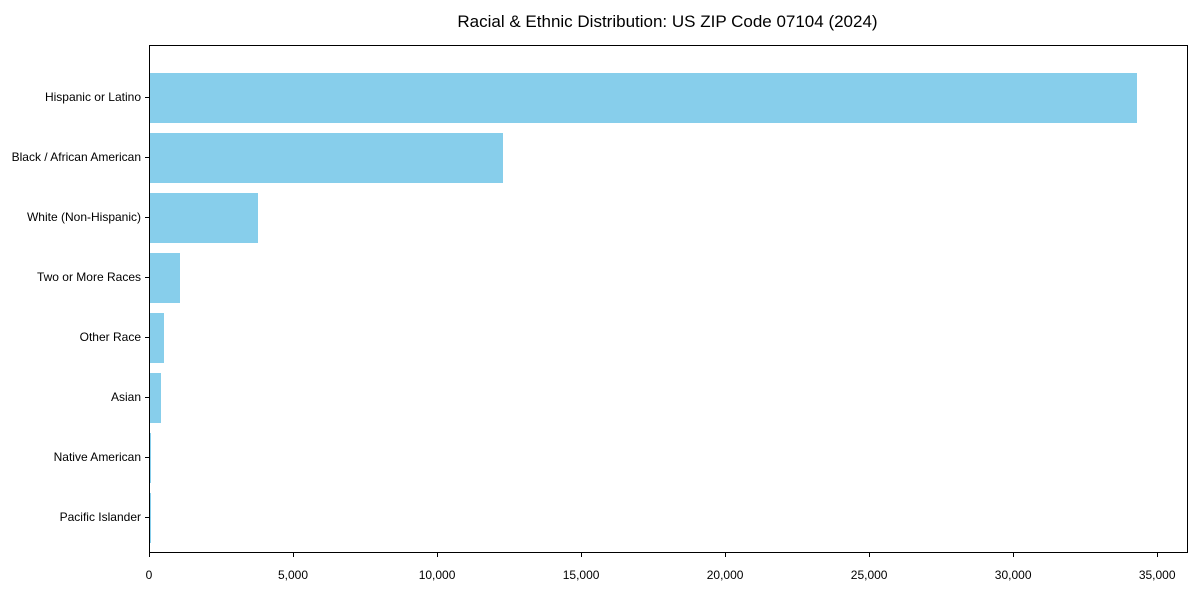 This screenshot has height=600, width=1200. I want to click on bar-hispanic-or-latino, so click(644, 98).